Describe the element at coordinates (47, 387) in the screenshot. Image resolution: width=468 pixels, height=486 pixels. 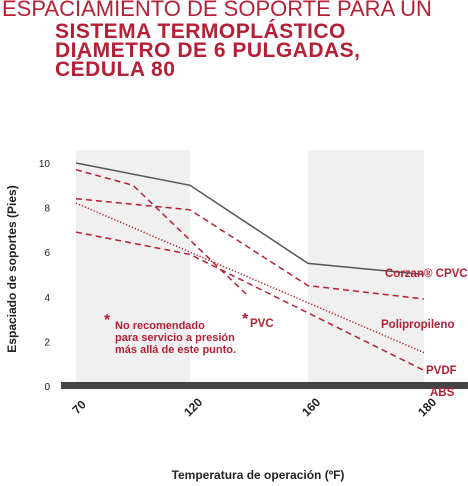
I see `y-tick-0: 0` at that location.